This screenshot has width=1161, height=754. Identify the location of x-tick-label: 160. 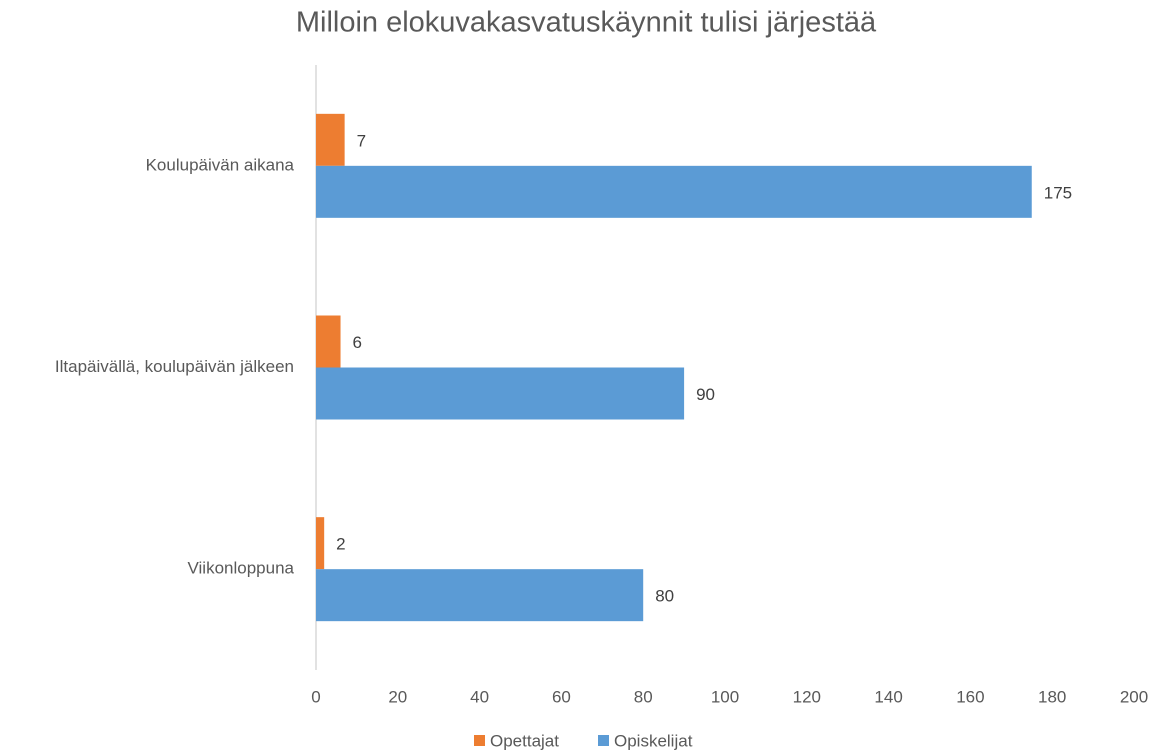
(970, 696).